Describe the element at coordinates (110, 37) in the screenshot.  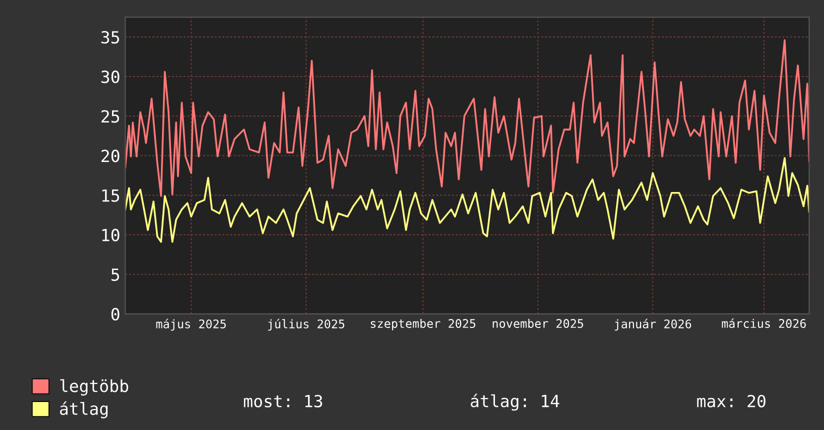
I see `y-tick-label: 35` at that location.